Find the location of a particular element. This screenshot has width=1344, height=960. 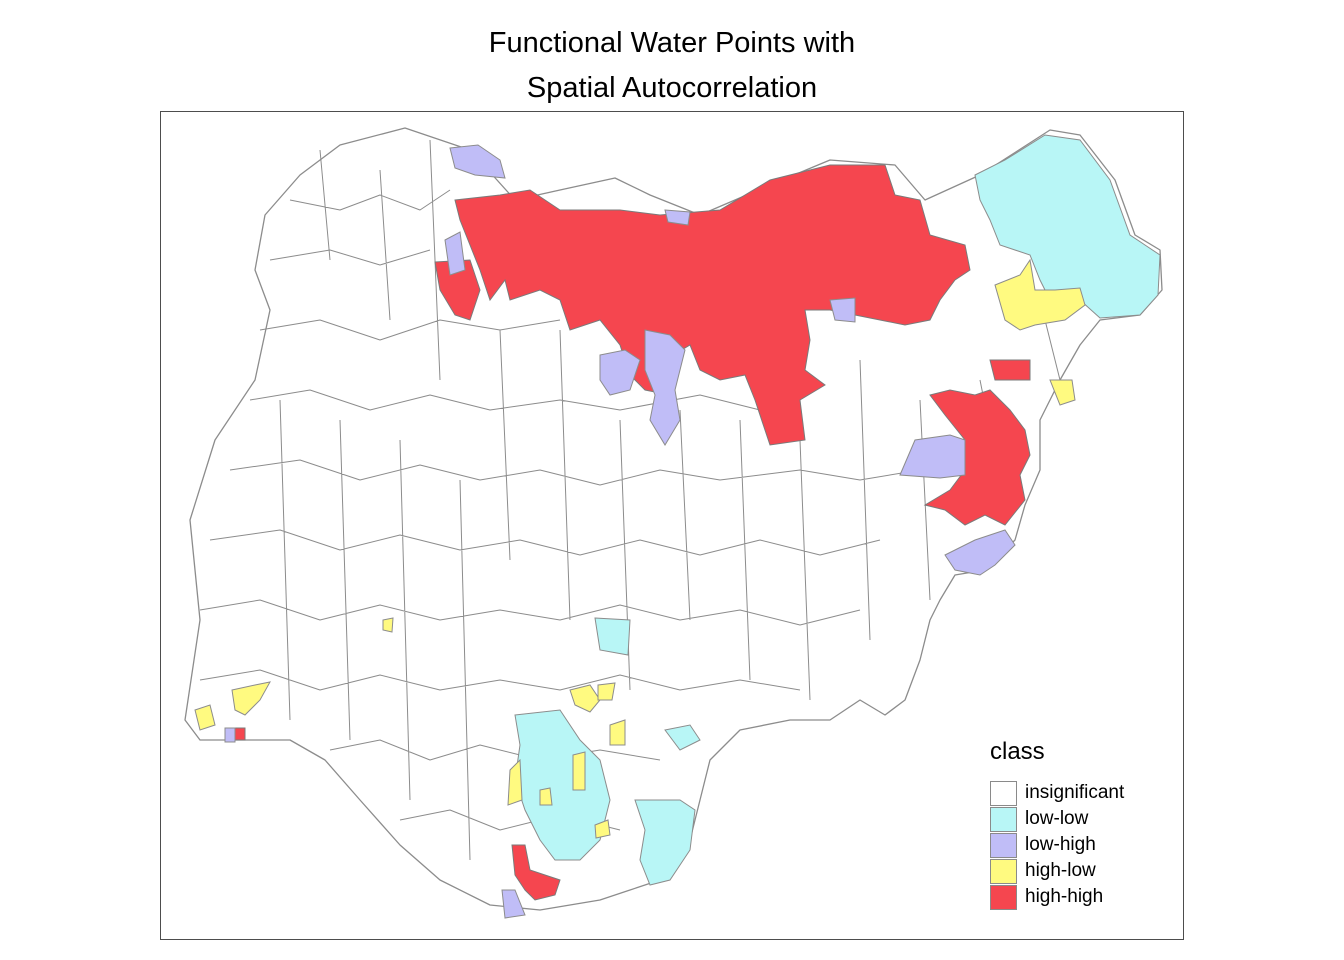

legend-title: class is located at coordinates (1017, 751).